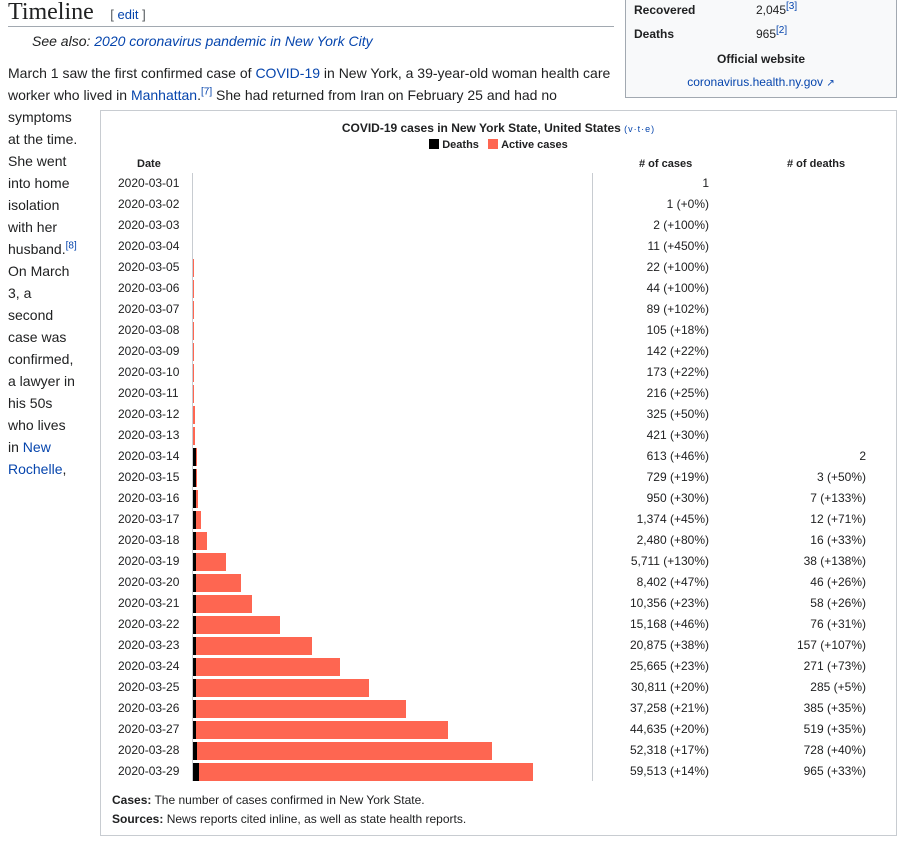 The width and height of the screenshot is (907, 852). I want to click on chart-row: 2020-03-18 2,480 (+80%) 16 (+33%), so click(498, 540).